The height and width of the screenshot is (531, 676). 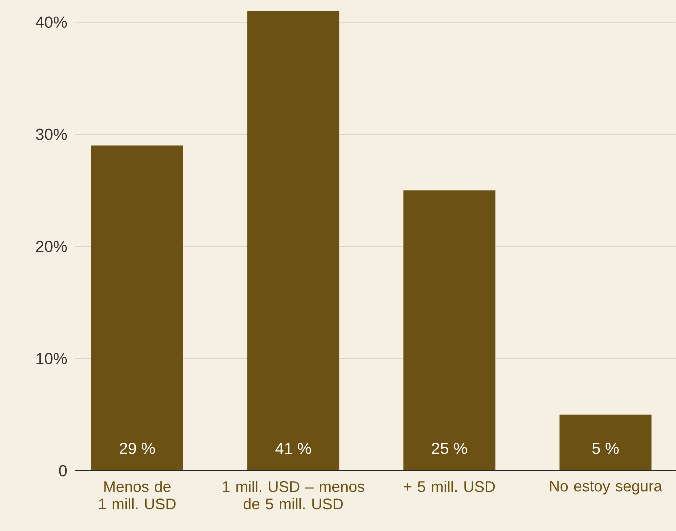 I want to click on x-tick-label: No estoy segura, so click(x=606, y=488).